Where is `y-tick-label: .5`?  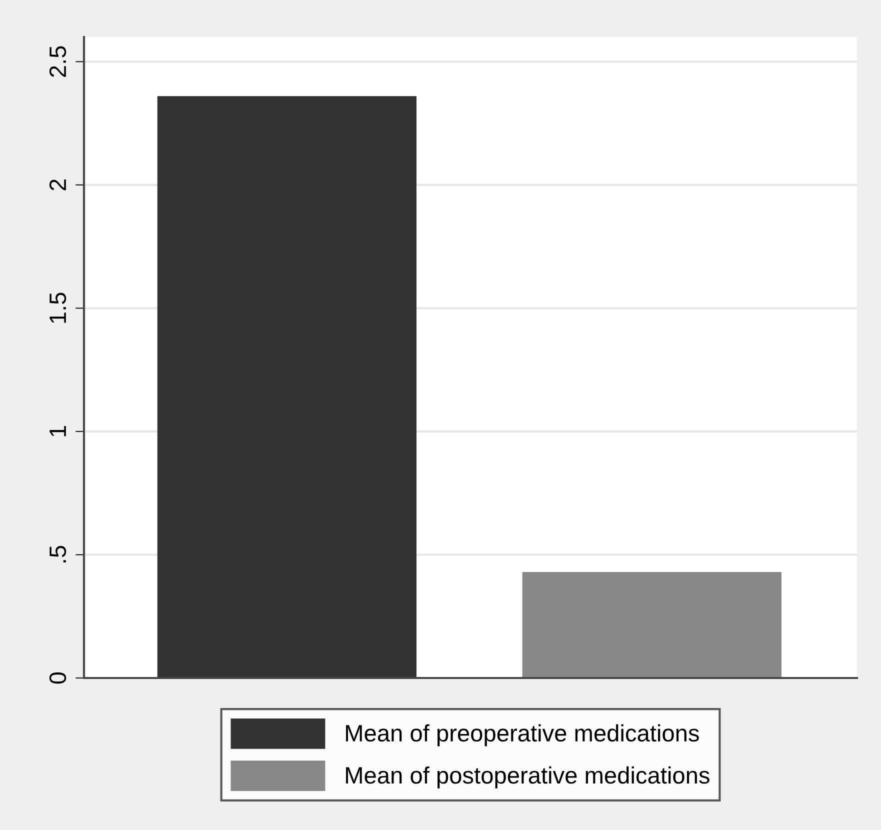
y-tick-label: .5 is located at coordinates (58, 554).